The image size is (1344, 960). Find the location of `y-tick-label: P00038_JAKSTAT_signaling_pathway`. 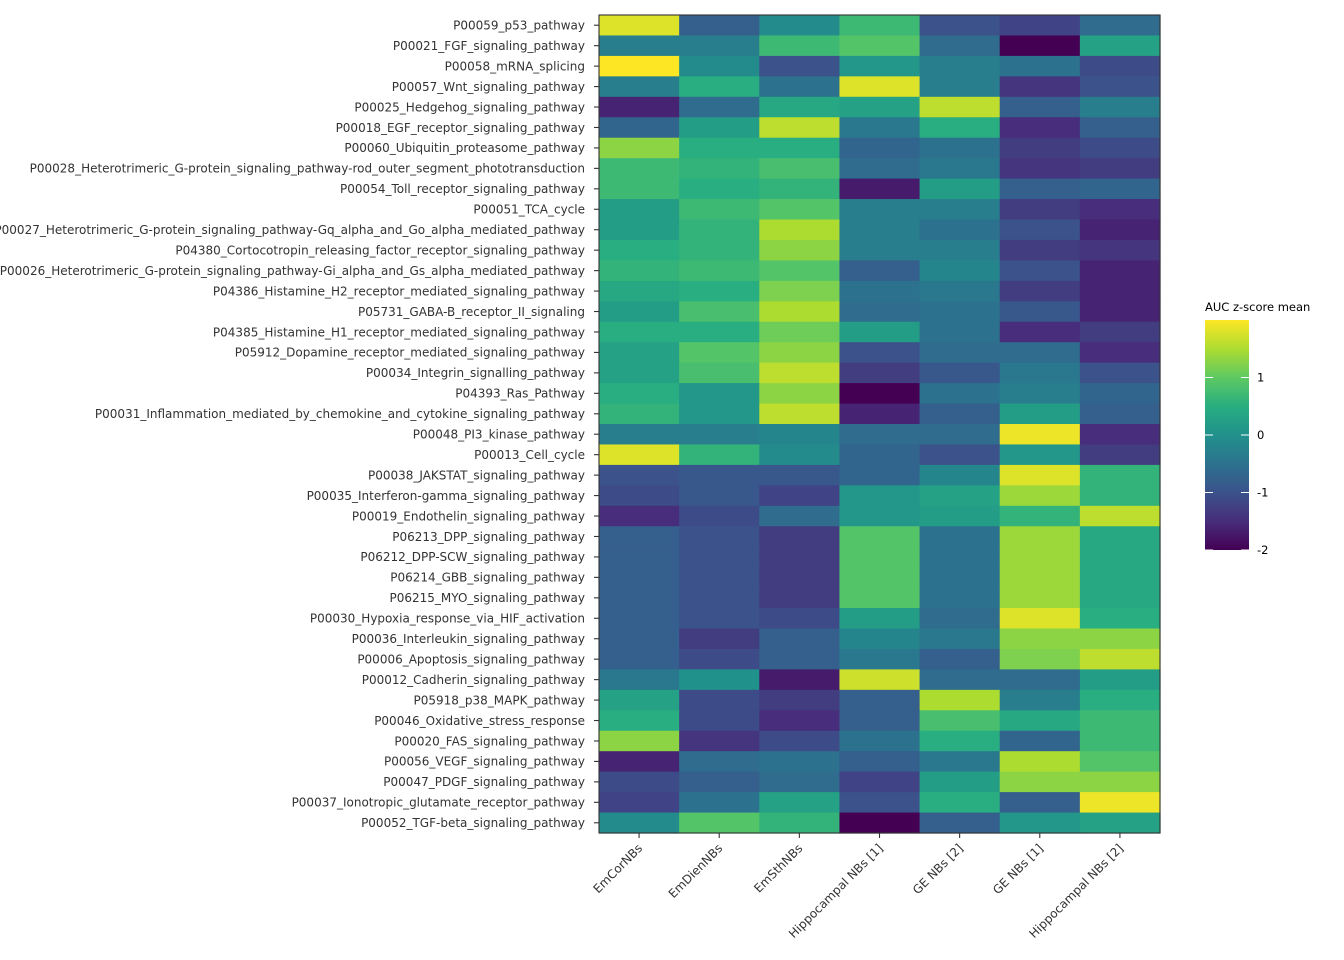

y-tick-label: P00038_JAKSTAT_signaling_pathway is located at coordinates (476, 475).